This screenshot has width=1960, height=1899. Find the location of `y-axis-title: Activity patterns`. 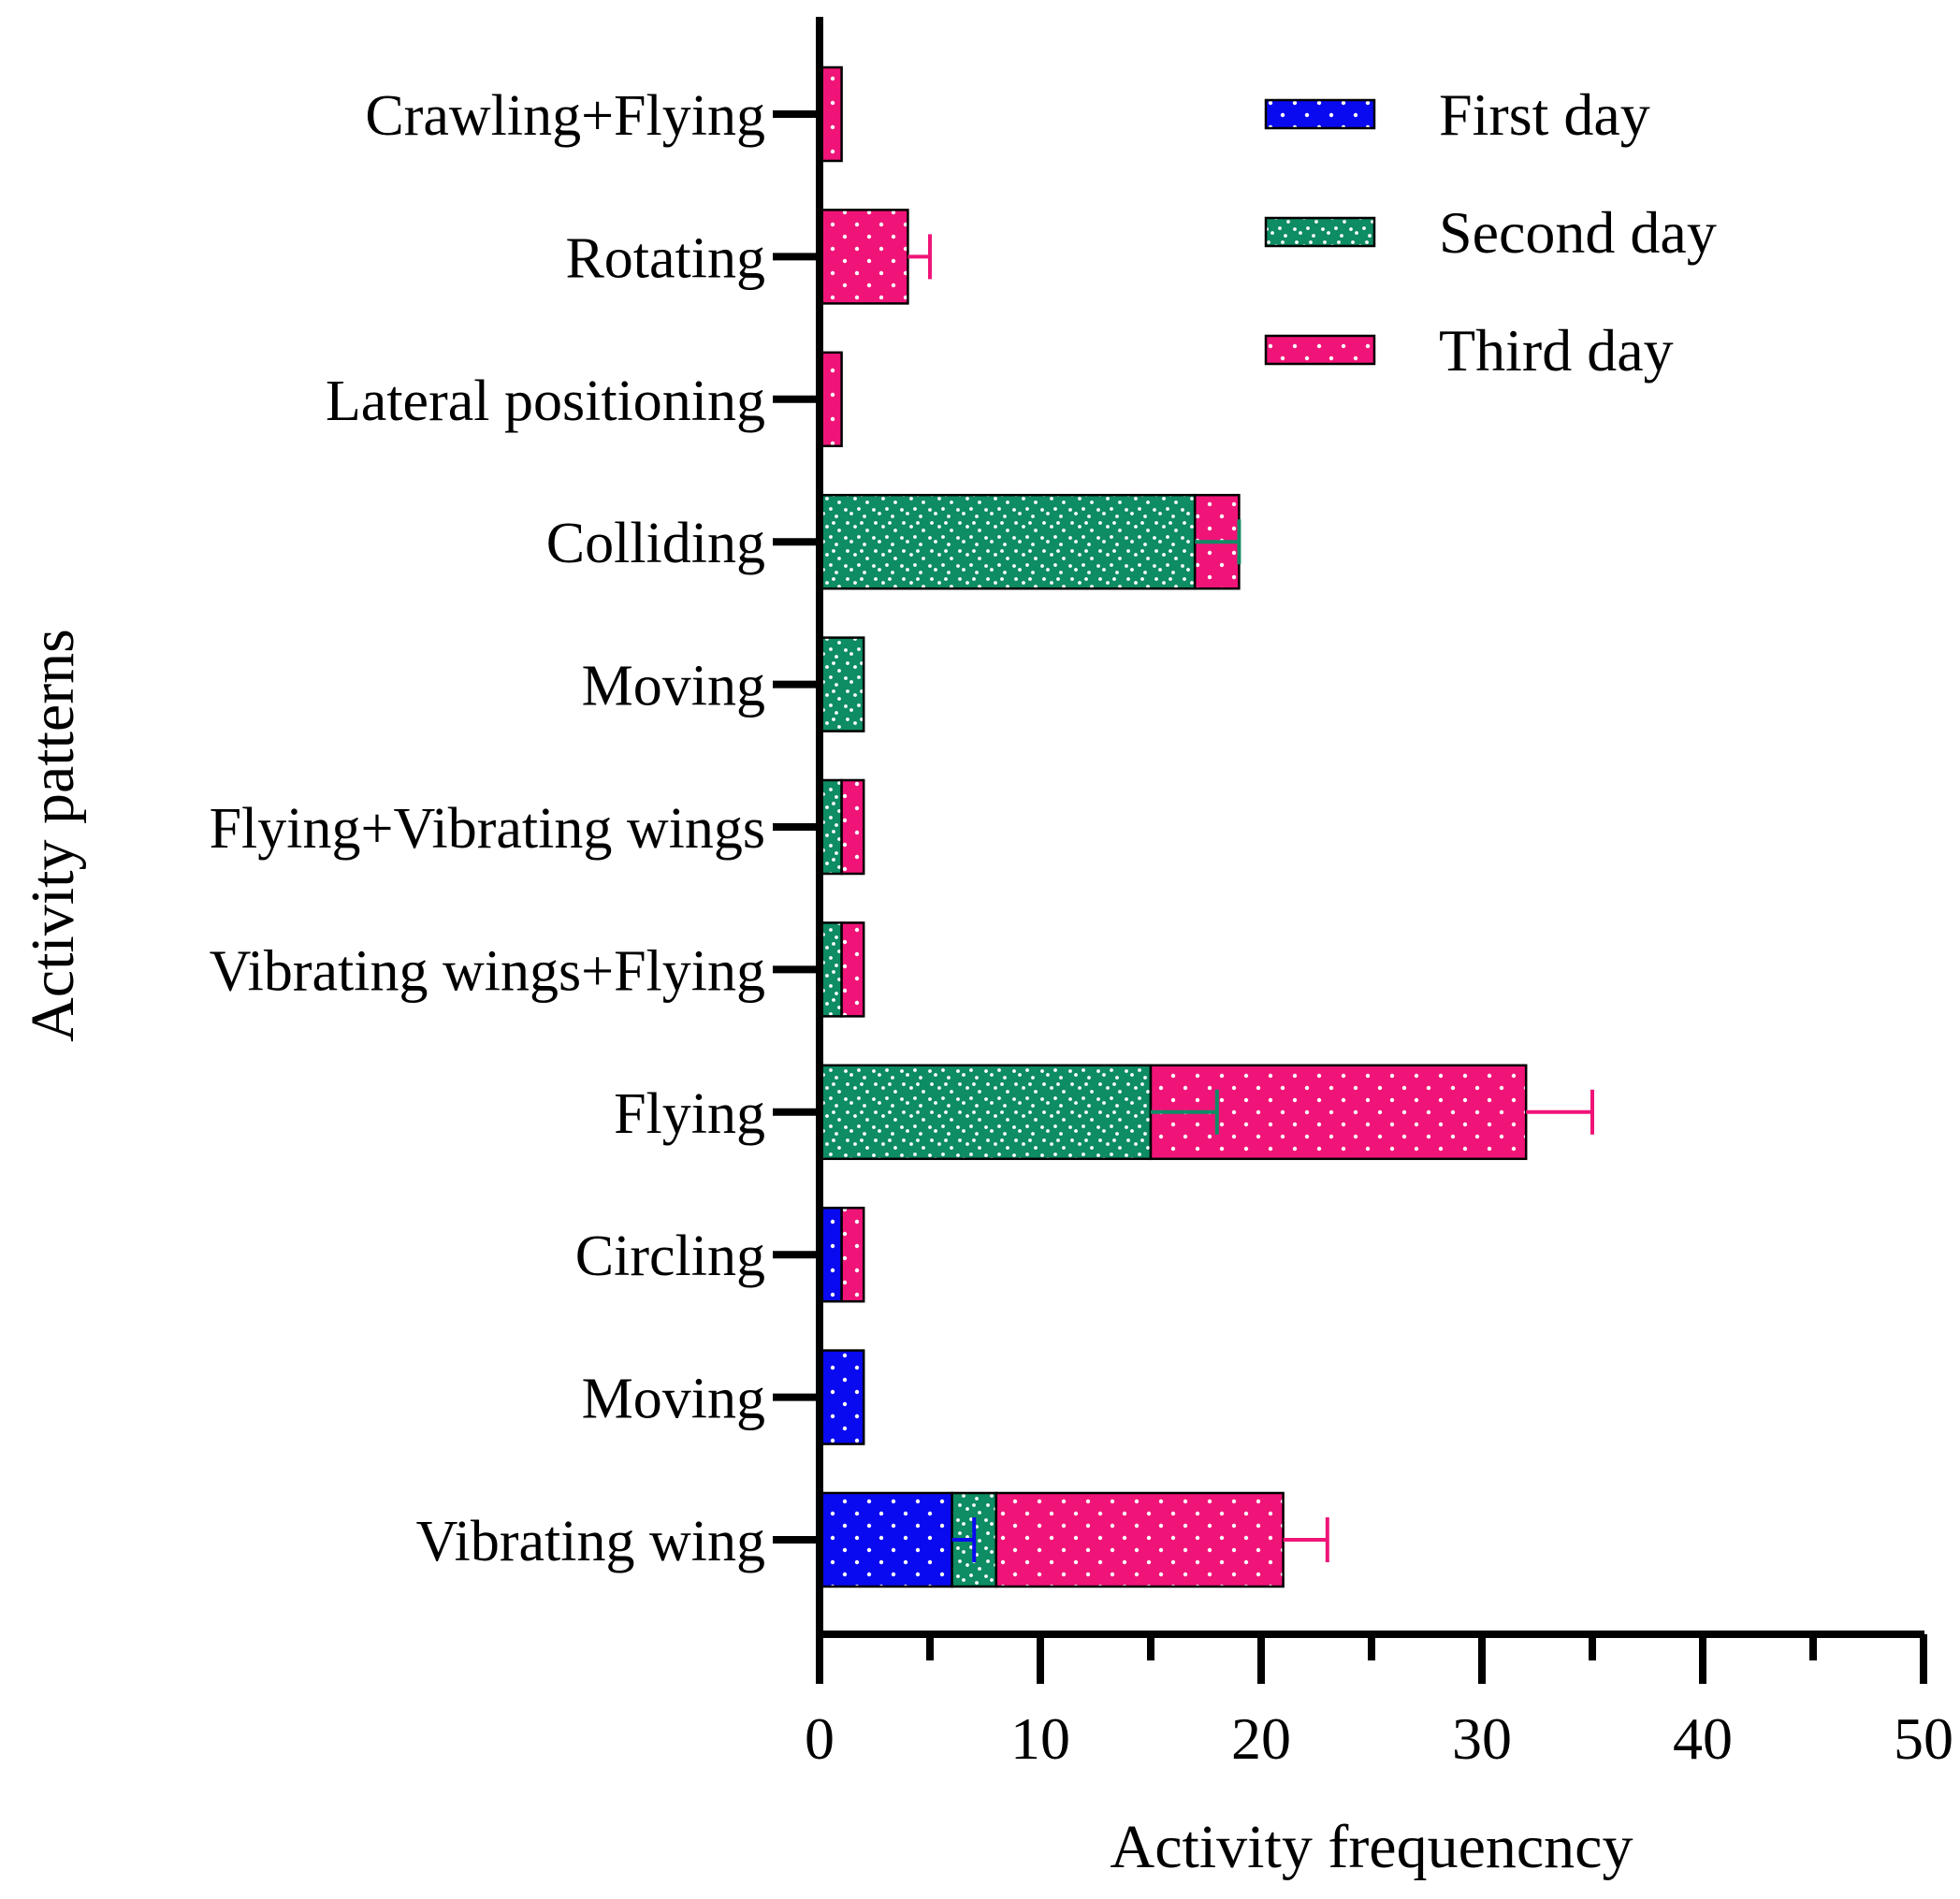

y-axis-title: Activity patterns is located at coordinates (53, 836).